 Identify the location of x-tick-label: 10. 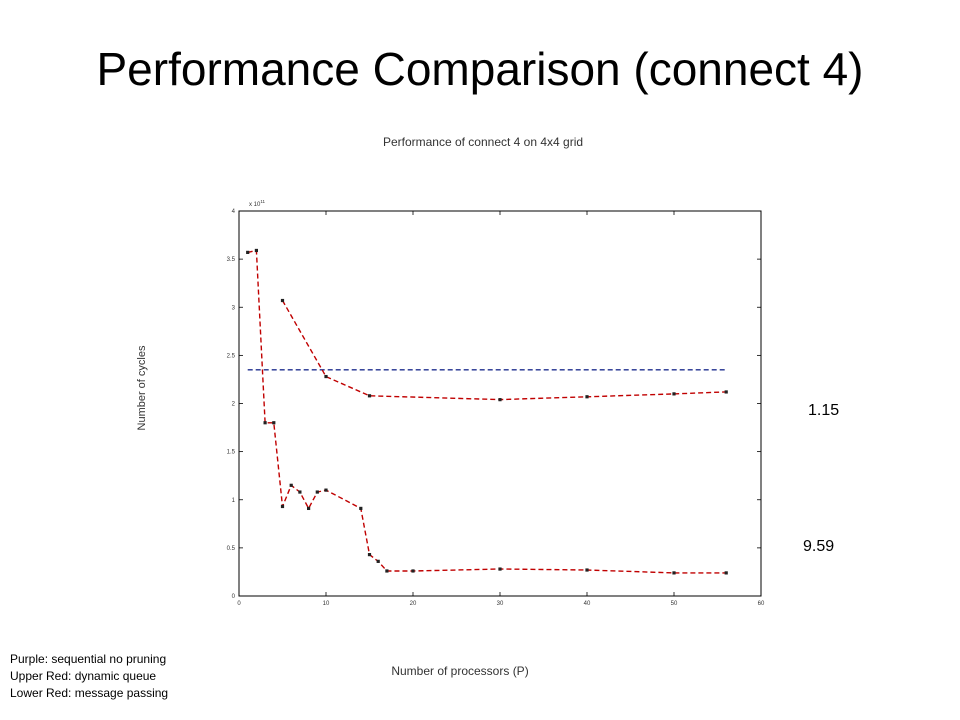
(326, 604).